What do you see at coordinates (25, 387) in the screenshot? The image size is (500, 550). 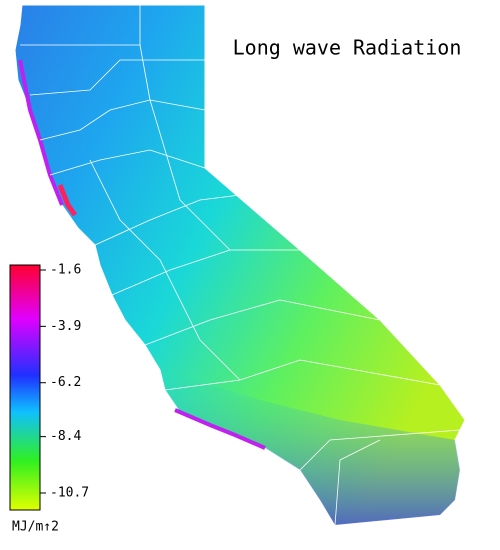 I see `colorbar-gradient` at bounding box center [25, 387].